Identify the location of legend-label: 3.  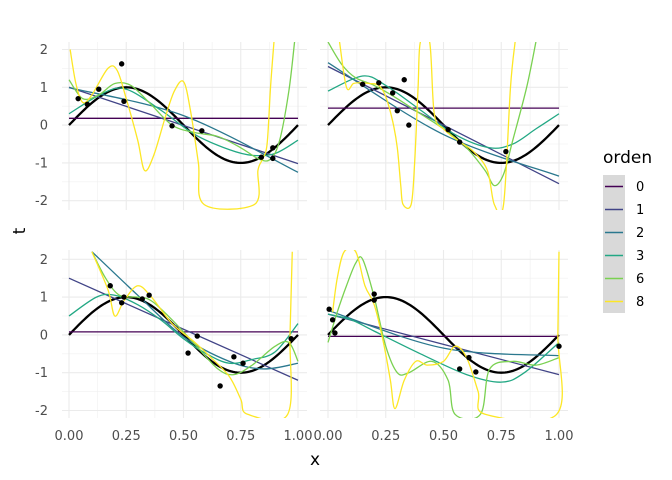
(640, 256).